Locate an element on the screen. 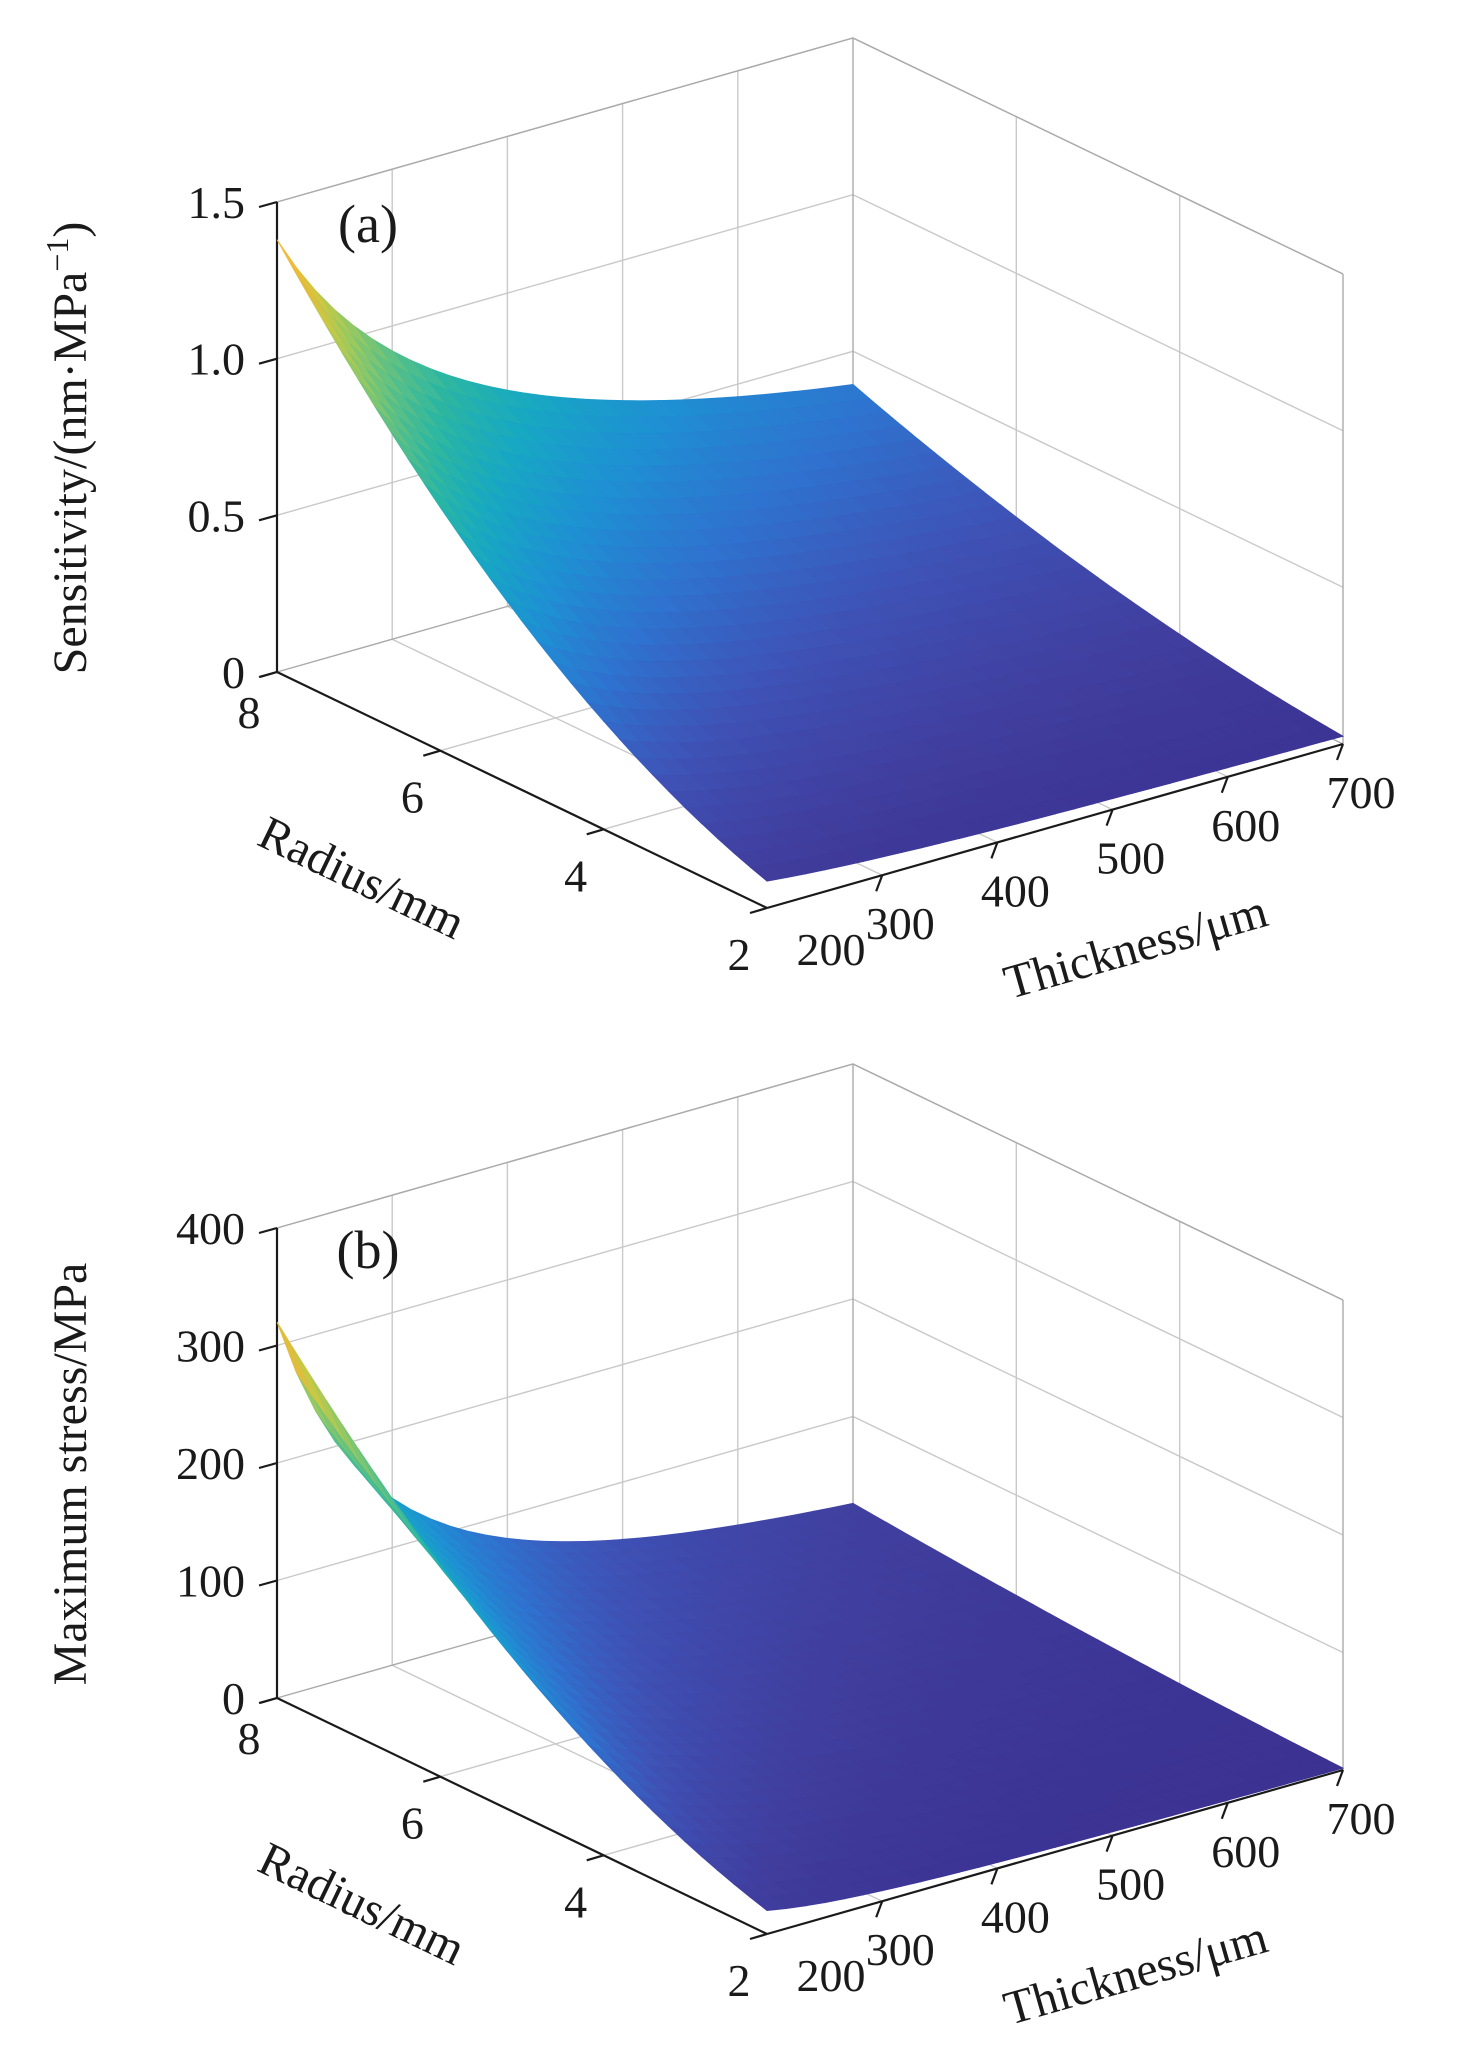 The height and width of the screenshot is (2053, 1476). z-tick-label: 1.5 is located at coordinates (217, 202).